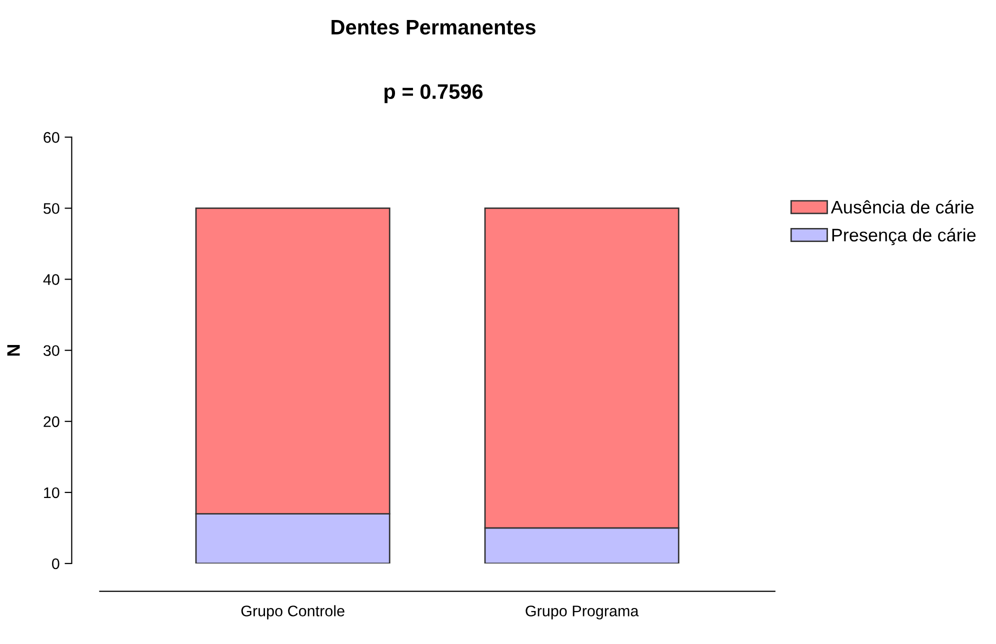 This screenshot has height=644, width=996. Describe the element at coordinates (902, 207) in the screenshot. I see `legend-label: Ausência de cárie` at that location.